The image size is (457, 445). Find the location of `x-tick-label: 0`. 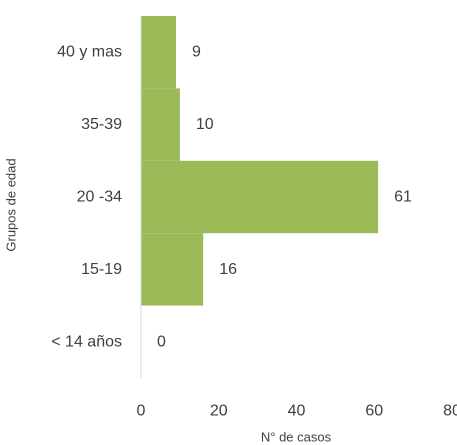

x-tick-label: 0 is located at coordinates (141, 411).